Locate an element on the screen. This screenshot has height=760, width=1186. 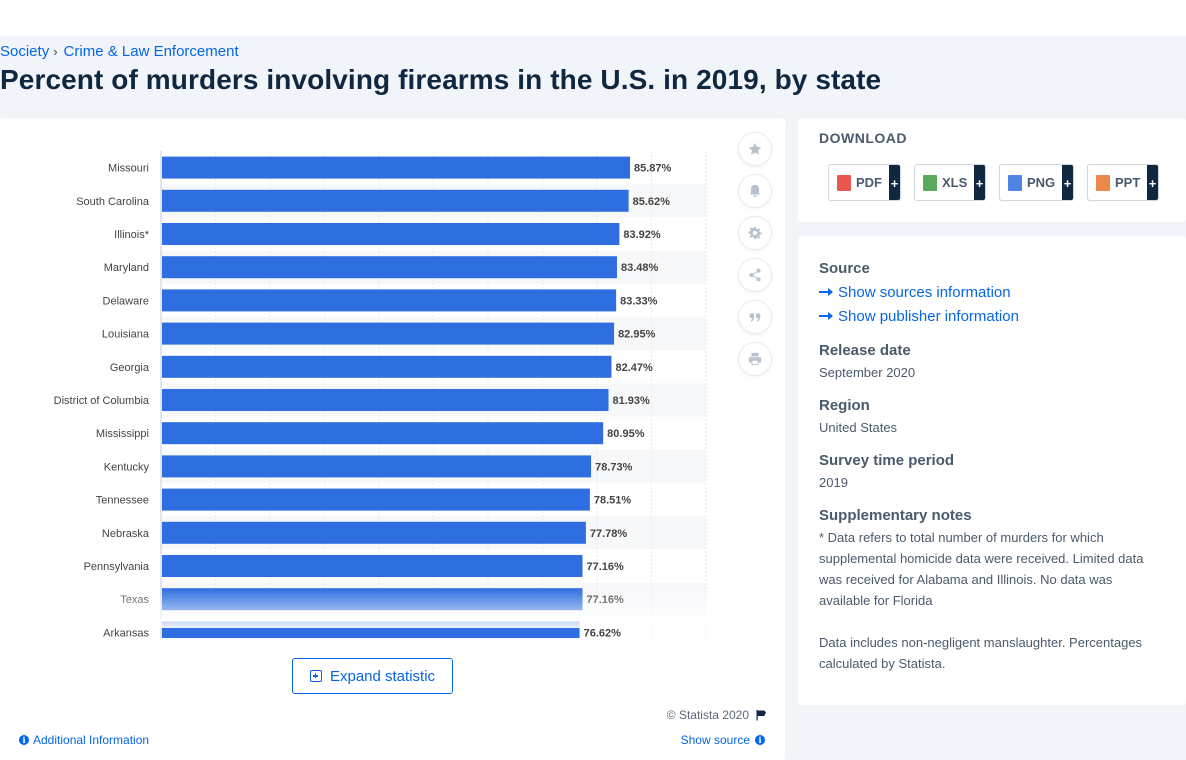
value-label: 77.78% is located at coordinates (609, 534).